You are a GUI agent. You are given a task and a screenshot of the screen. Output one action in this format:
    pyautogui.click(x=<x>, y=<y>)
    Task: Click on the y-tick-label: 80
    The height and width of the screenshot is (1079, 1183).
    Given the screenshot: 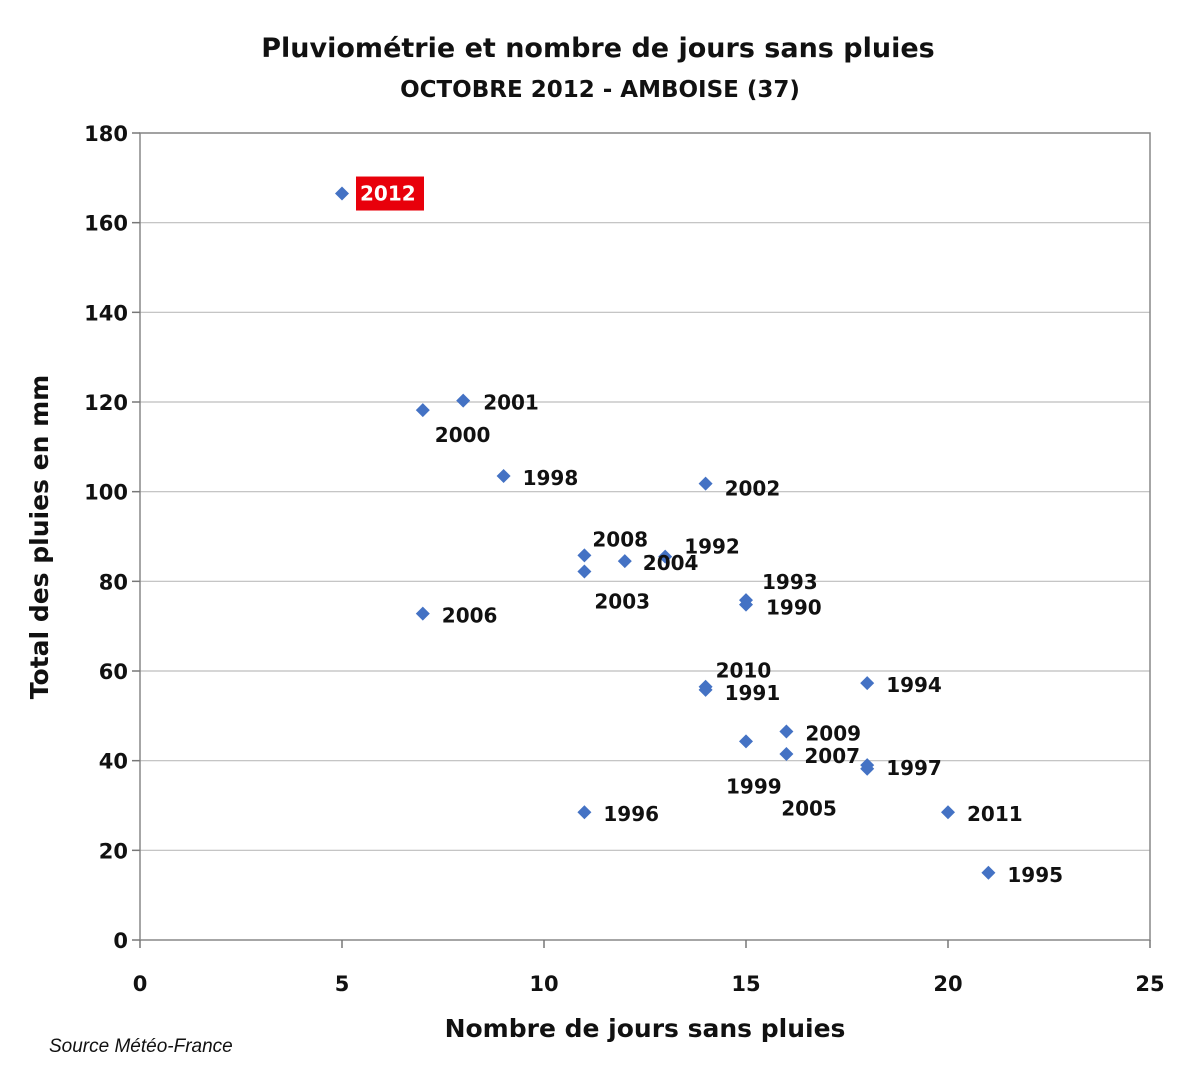 What is the action you would take?
    pyautogui.click(x=113, y=582)
    